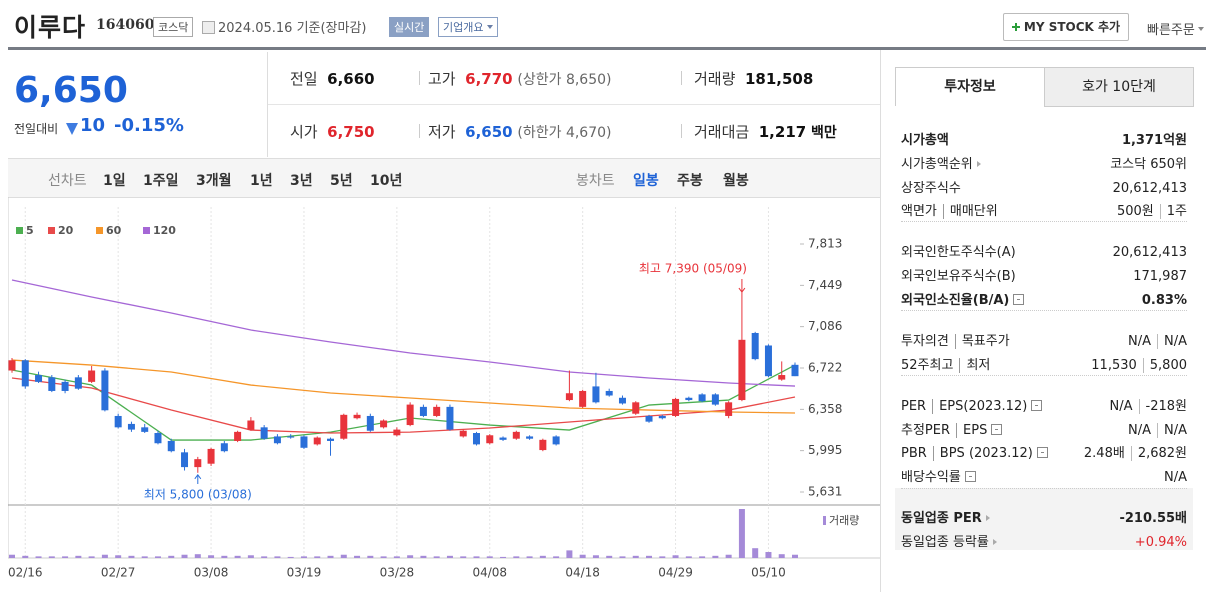 The width and height of the screenshot is (1206, 592). I want to click on x-tick-label: 03/28, so click(397, 573).